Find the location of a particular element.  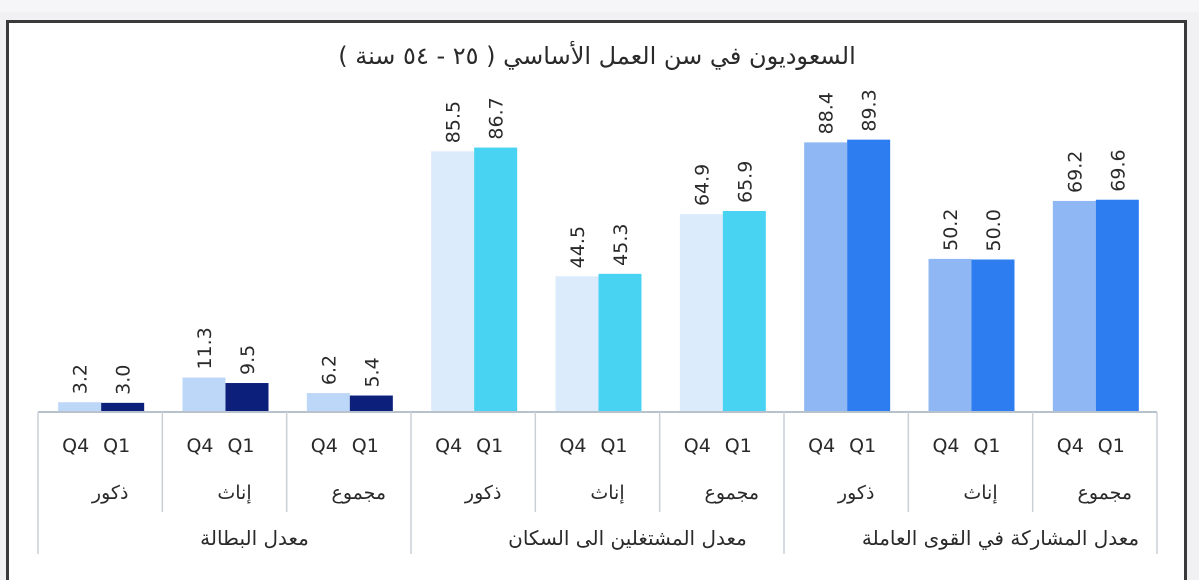

tick-label-q4-7: Q4 is located at coordinates (945, 446).